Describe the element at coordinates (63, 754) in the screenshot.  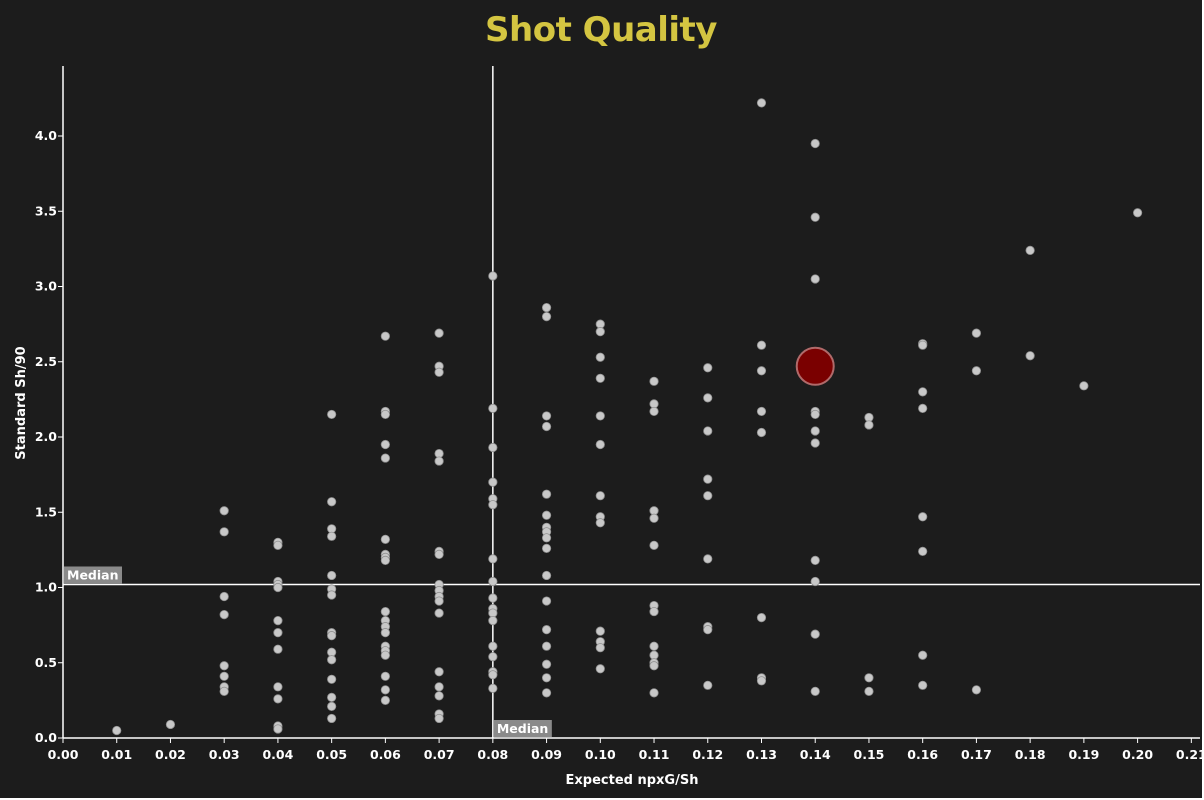
I see `x-tick-label: 0.00` at that location.